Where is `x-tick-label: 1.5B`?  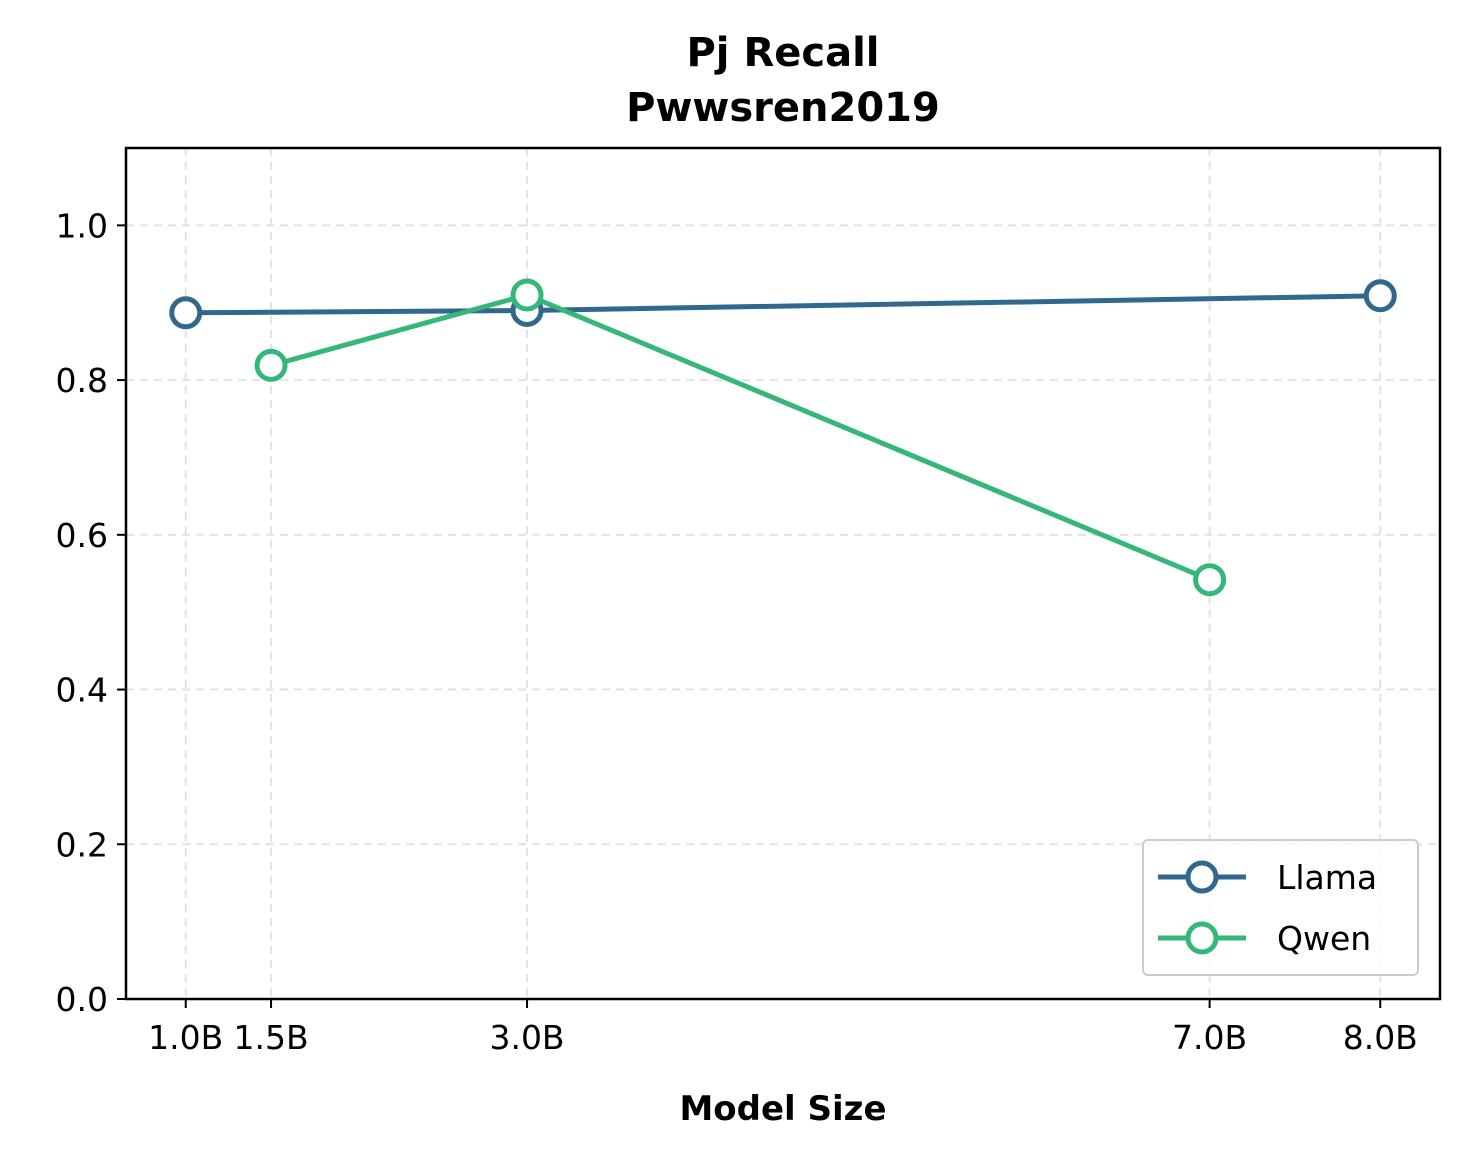 x-tick-label: 1.5B is located at coordinates (270, 1037).